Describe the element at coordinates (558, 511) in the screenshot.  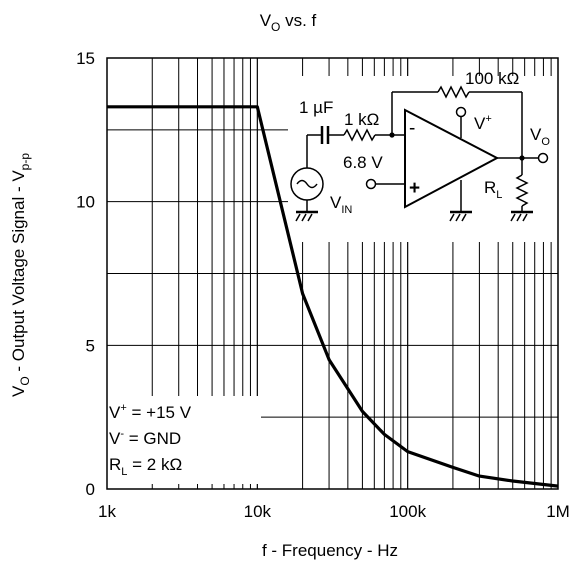
I see `x-tick-label: 1M` at that location.